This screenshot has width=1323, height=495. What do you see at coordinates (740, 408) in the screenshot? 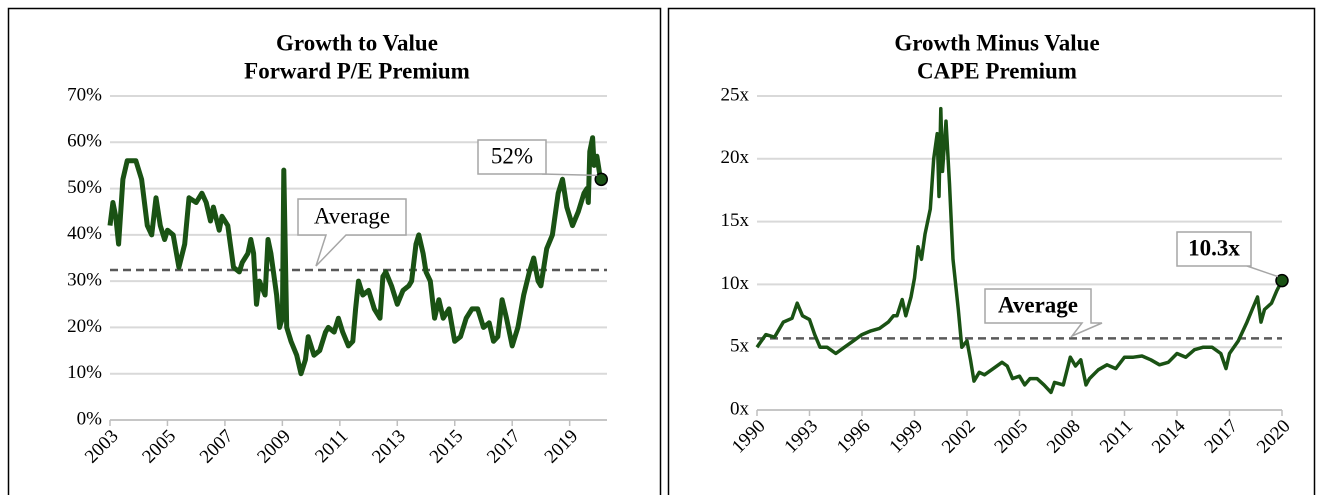
I see `y-tick-label: 0x` at bounding box center [740, 408].